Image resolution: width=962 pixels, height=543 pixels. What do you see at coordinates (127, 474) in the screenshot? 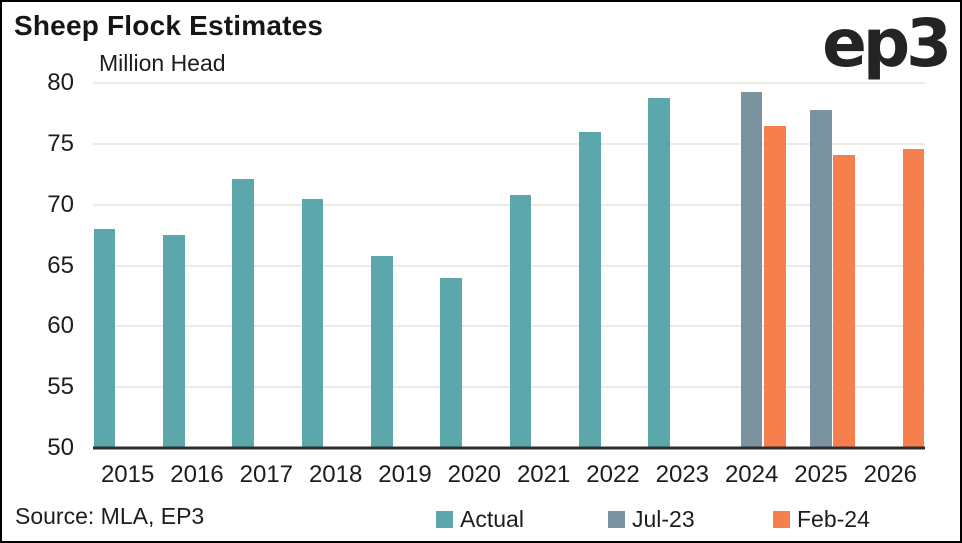
I see `x-tick-label-2015: 2015` at bounding box center [127, 474].